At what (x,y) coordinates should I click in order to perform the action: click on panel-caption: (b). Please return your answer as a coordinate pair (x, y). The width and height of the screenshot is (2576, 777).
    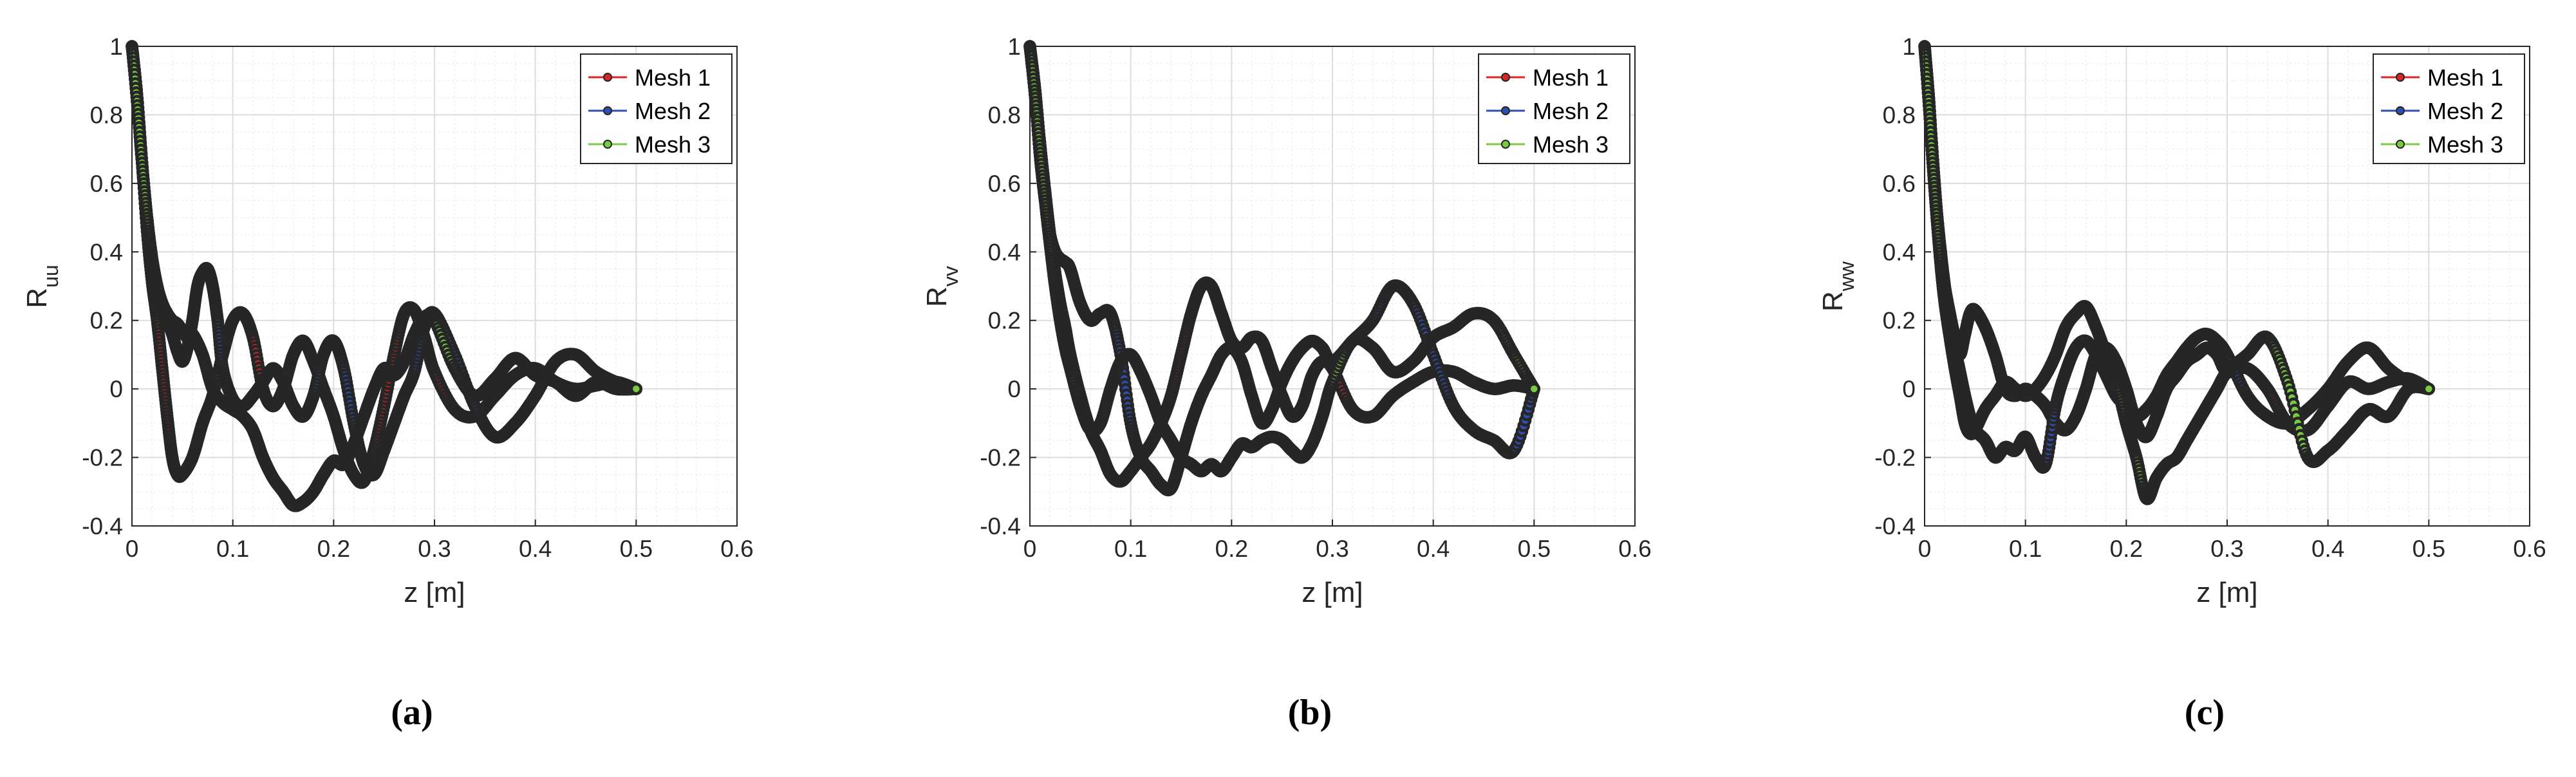
    Looking at the image, I should click on (1310, 713).